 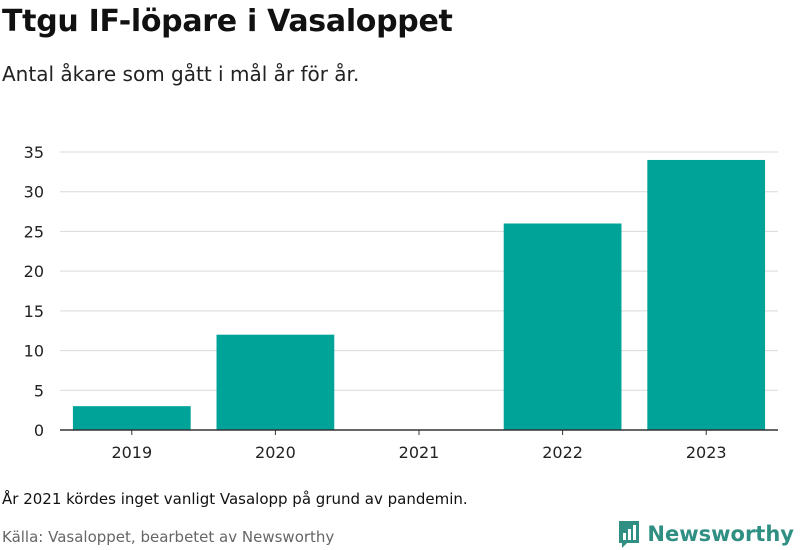 What do you see at coordinates (34, 291) in the screenshot?
I see `y-axis-ticks: 0 5 10 15 20 25 30 35` at bounding box center [34, 291].